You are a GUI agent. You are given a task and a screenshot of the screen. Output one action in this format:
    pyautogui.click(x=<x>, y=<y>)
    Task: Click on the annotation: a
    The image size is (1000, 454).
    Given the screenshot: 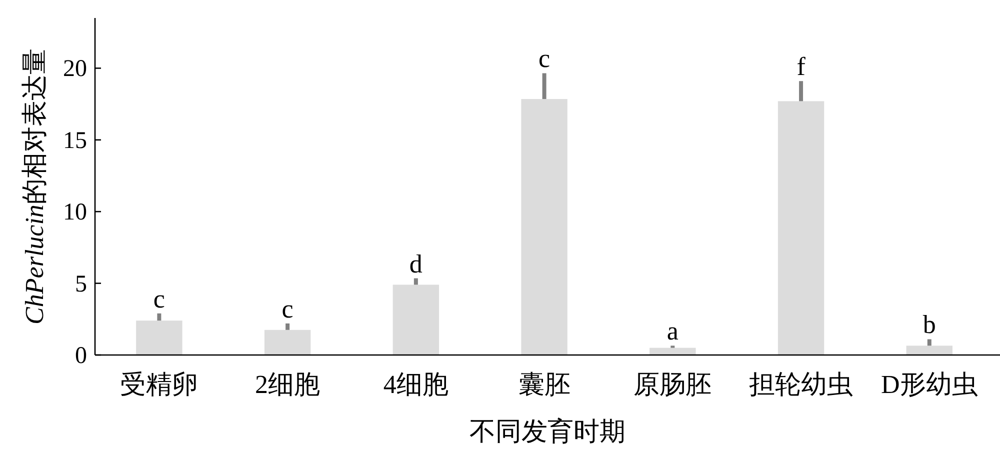 What is the action you would take?
    pyautogui.click(x=672, y=331)
    